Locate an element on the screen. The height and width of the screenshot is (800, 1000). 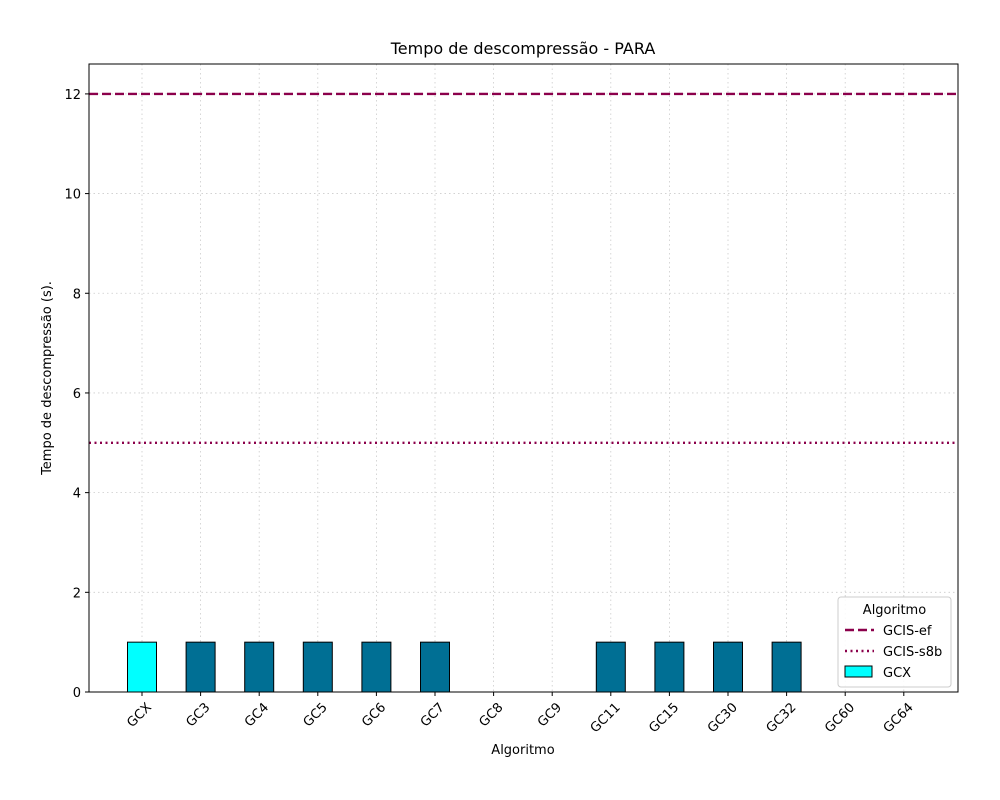
x-tick-label: GC15 is located at coordinates (664, 718).